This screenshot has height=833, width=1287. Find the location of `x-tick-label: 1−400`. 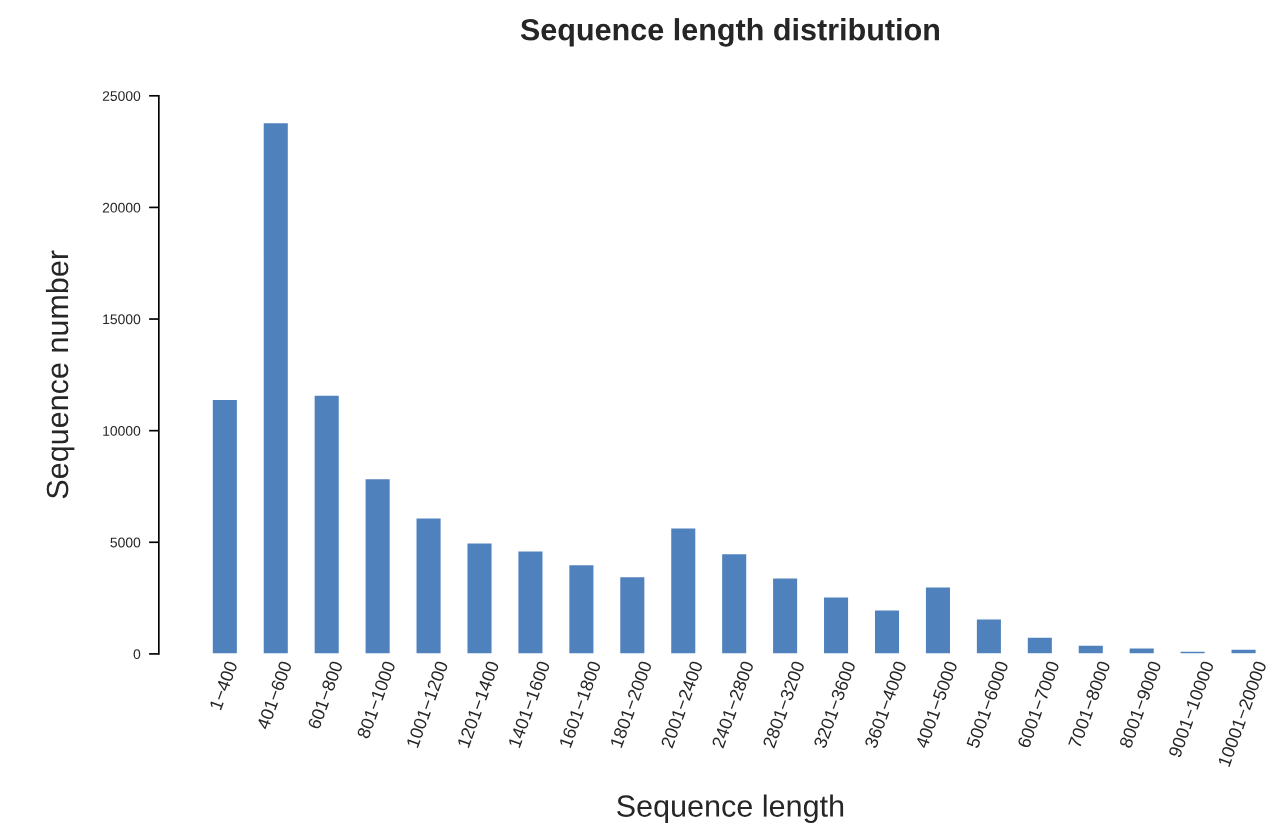

x-tick-label: 1−400 is located at coordinates (223, 685).